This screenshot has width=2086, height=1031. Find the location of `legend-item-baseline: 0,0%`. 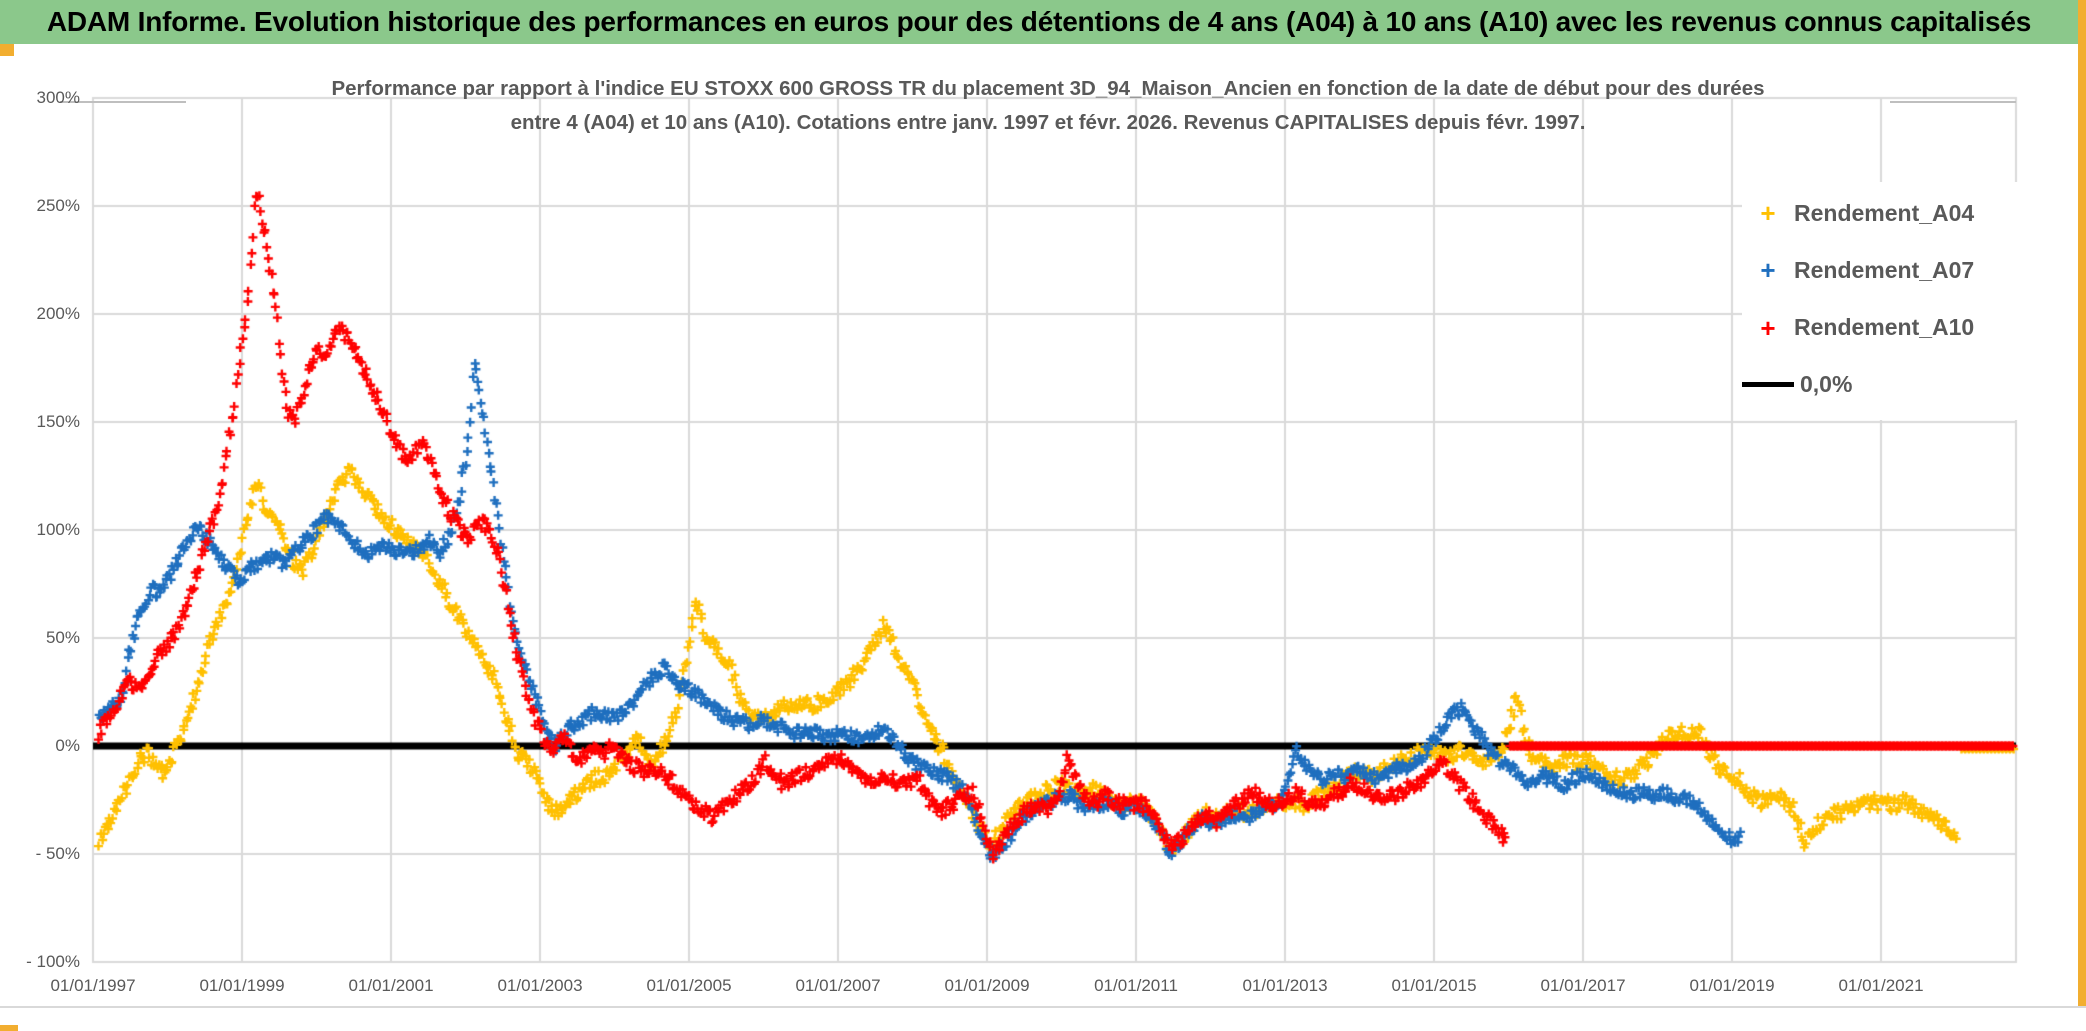

legend-item-baseline: 0,0% is located at coordinates (1886, 385).